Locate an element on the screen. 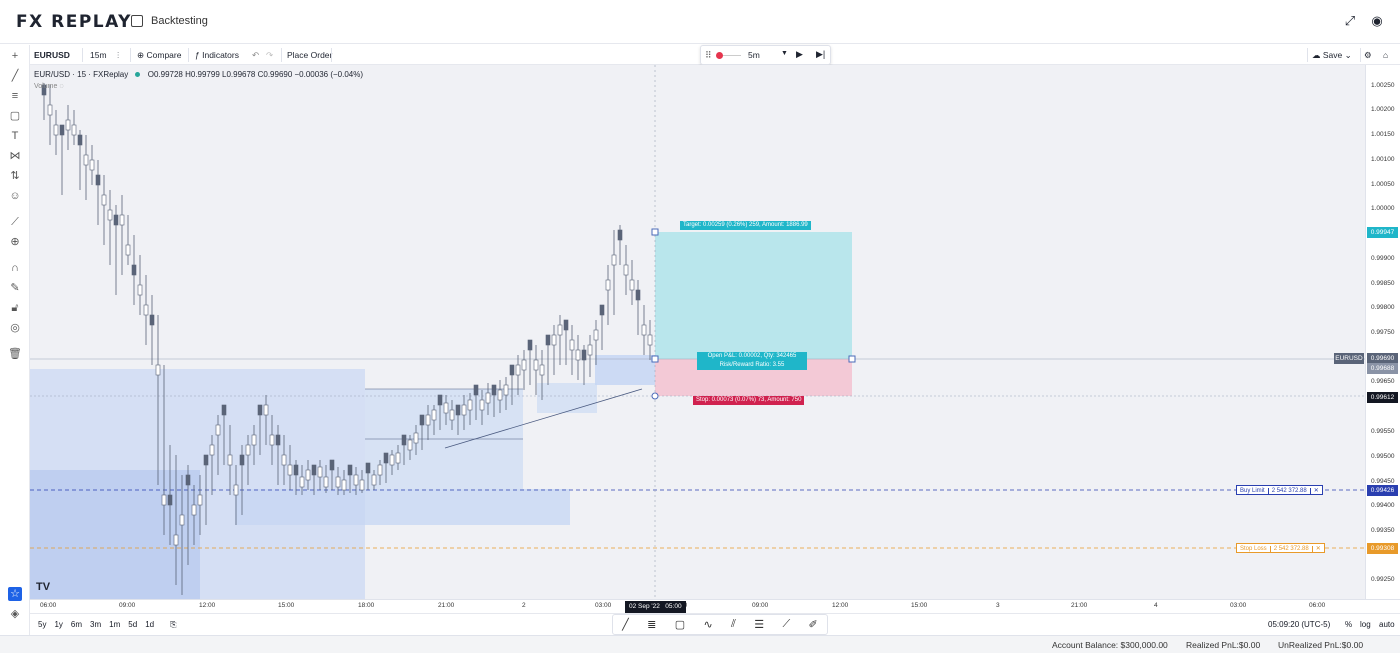 The height and width of the screenshot is (653, 1400). price-tick: 1.00100 is located at coordinates (1383, 159).